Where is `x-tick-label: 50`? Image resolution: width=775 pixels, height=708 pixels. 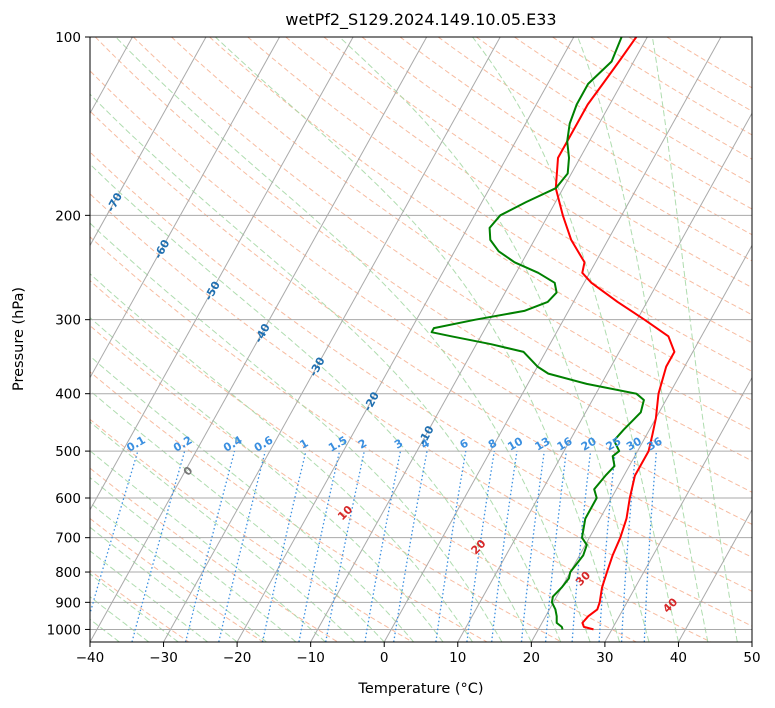
x-tick-label: 50 is located at coordinates (751, 658).